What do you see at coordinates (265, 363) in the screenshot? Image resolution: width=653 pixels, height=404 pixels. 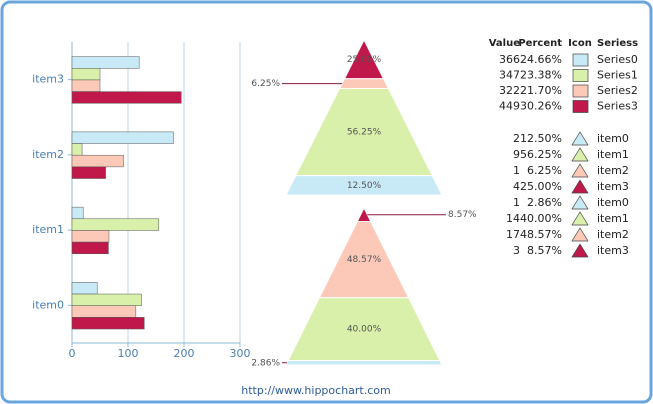 I see `data-label: 2.86%` at bounding box center [265, 363].